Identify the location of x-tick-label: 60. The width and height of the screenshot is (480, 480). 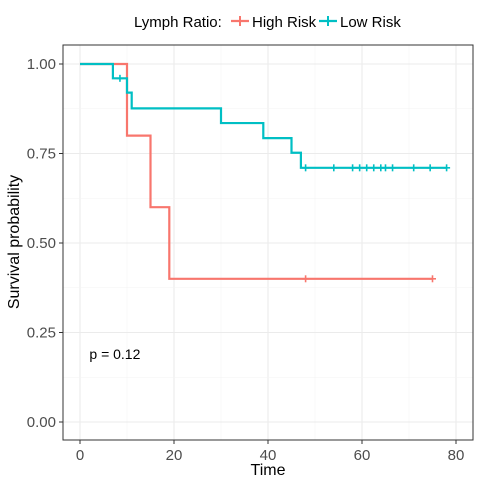
(362, 455).